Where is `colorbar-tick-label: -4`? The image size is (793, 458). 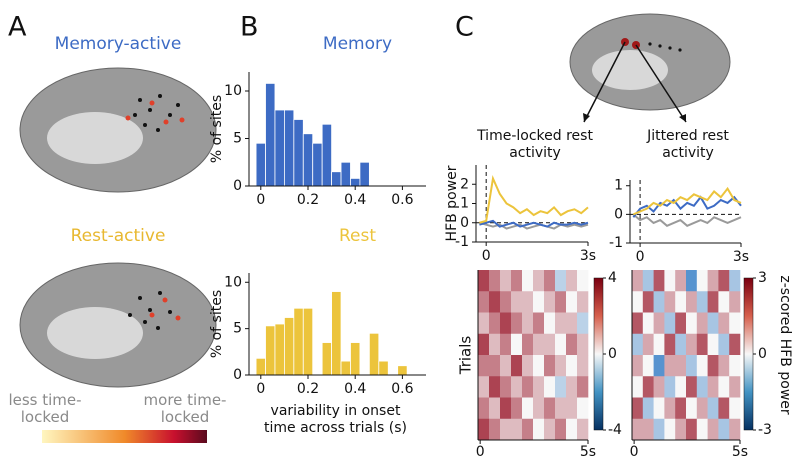 colorbar-tick-label: -4 is located at coordinates (615, 430).